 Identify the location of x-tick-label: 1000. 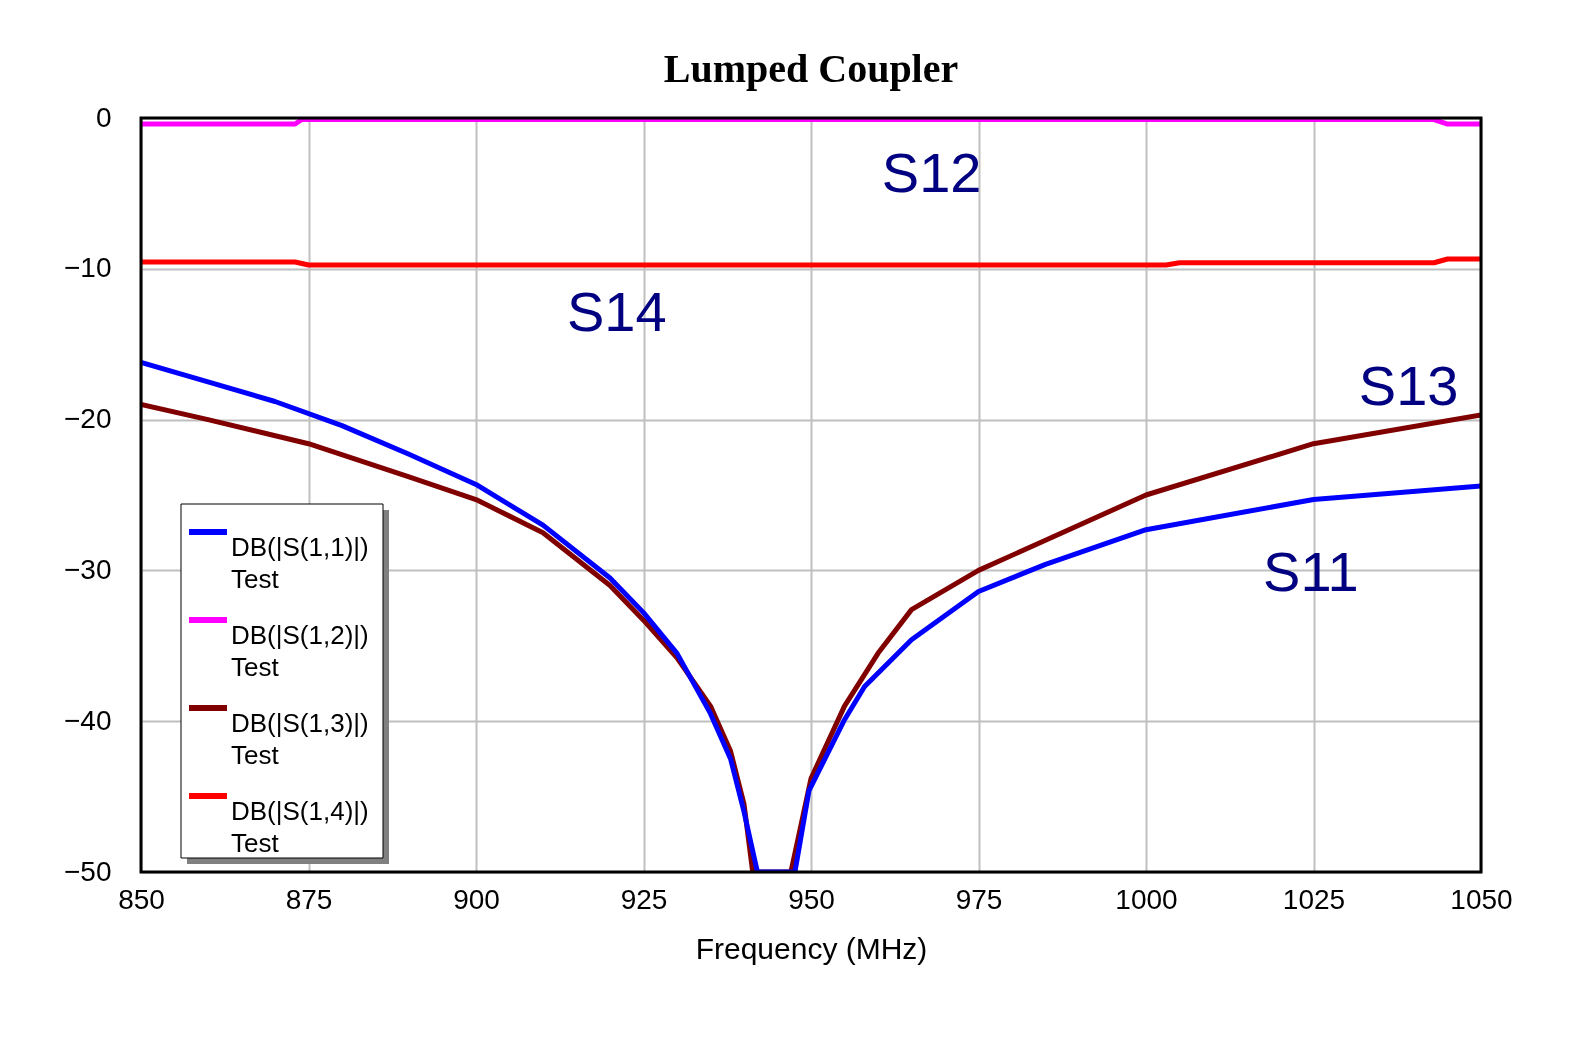
(1146, 899).